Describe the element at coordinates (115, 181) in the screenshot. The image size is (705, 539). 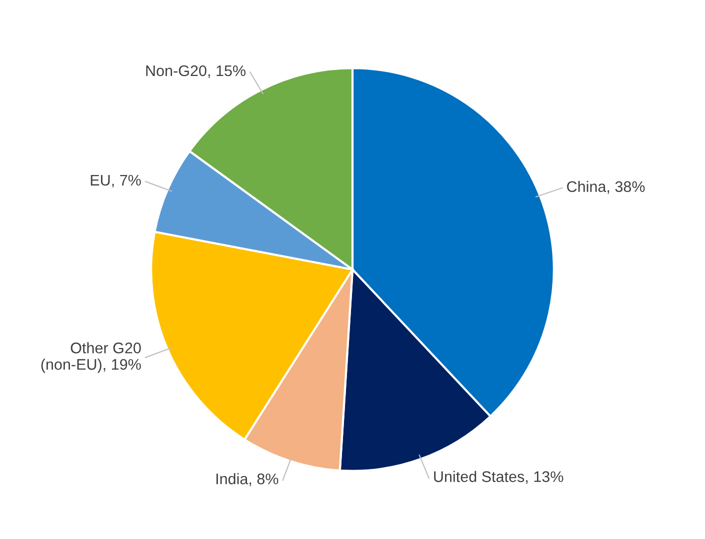
I see `slice-label: EU, 7%` at that location.